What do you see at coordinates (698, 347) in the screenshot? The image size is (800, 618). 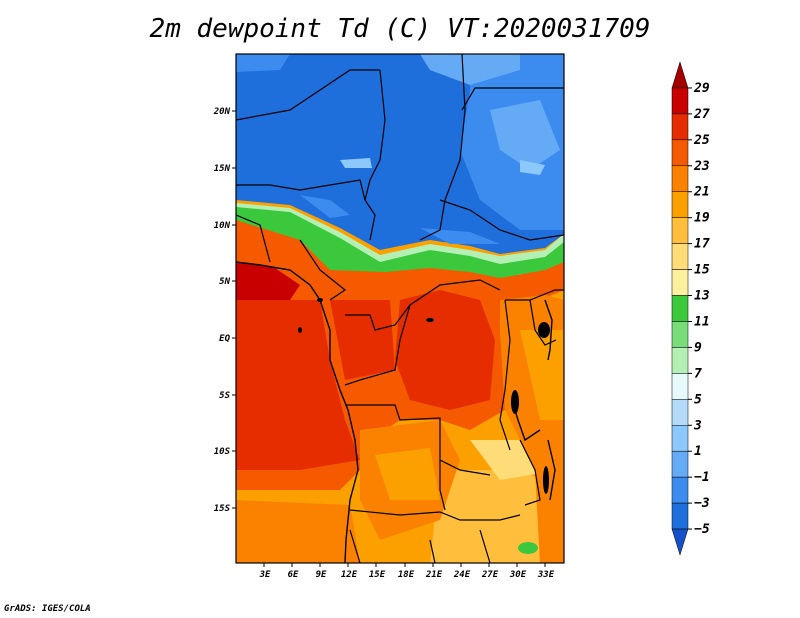 I see `colorbar-level-label: 9` at bounding box center [698, 347].